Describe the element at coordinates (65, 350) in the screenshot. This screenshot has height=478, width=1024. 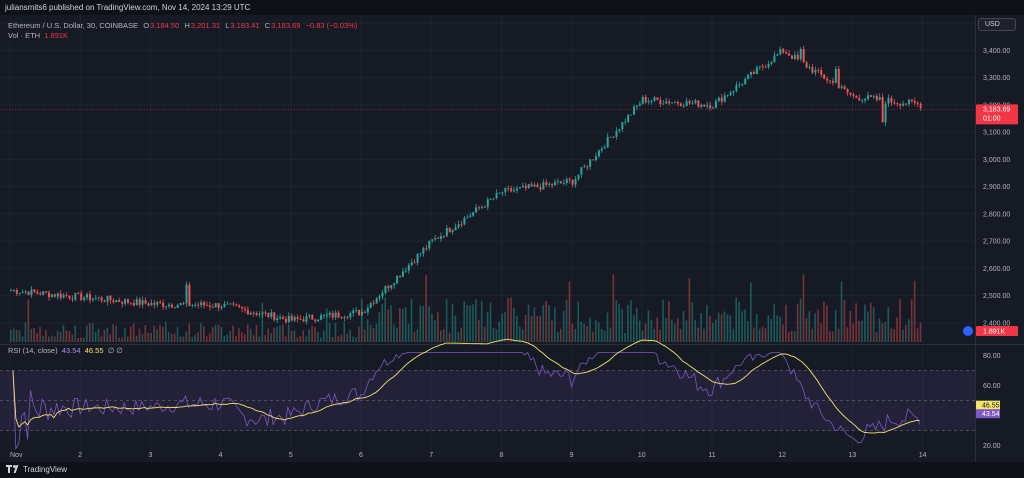
I see `rsi-legend: RSI (14, close) 43.54 46.55 ∅ ∅` at that location.